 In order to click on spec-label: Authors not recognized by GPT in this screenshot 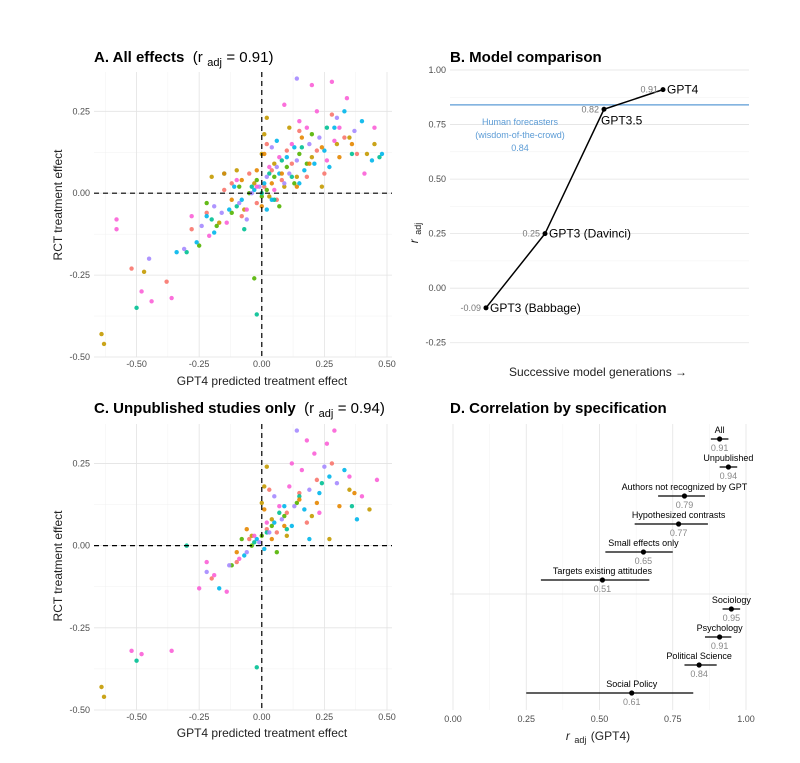, I will do `click(685, 487)`.